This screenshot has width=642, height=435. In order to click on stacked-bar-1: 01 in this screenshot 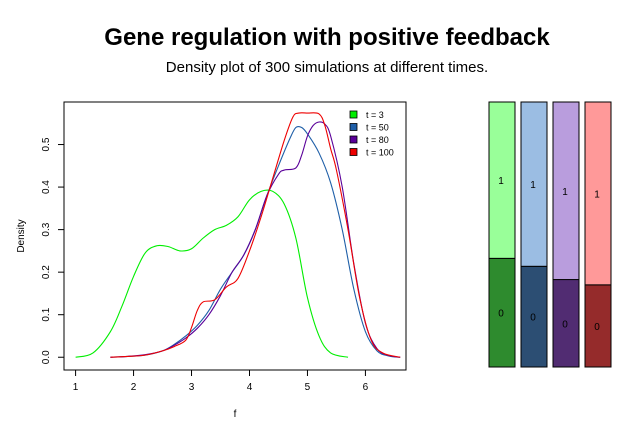, I will do `click(502, 234)`.